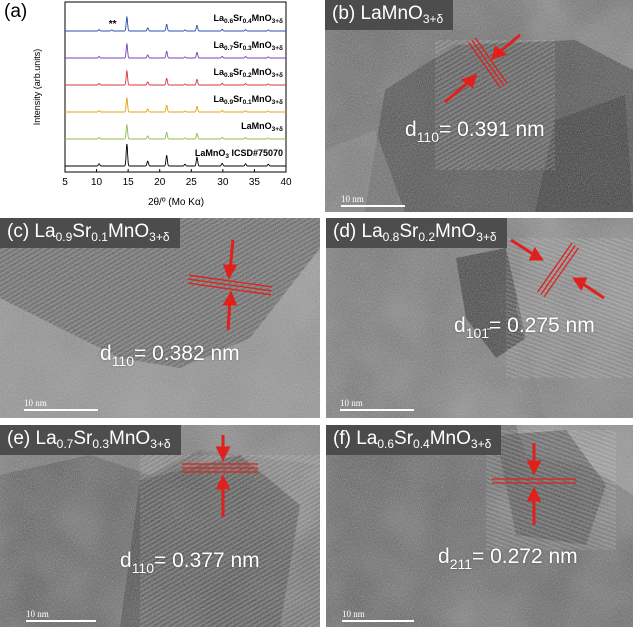 This screenshot has width=633, height=627. Describe the element at coordinates (177, 178) in the screenshot. I see `x-ticks: 5 10 15 20 25 30 35 40` at that location.